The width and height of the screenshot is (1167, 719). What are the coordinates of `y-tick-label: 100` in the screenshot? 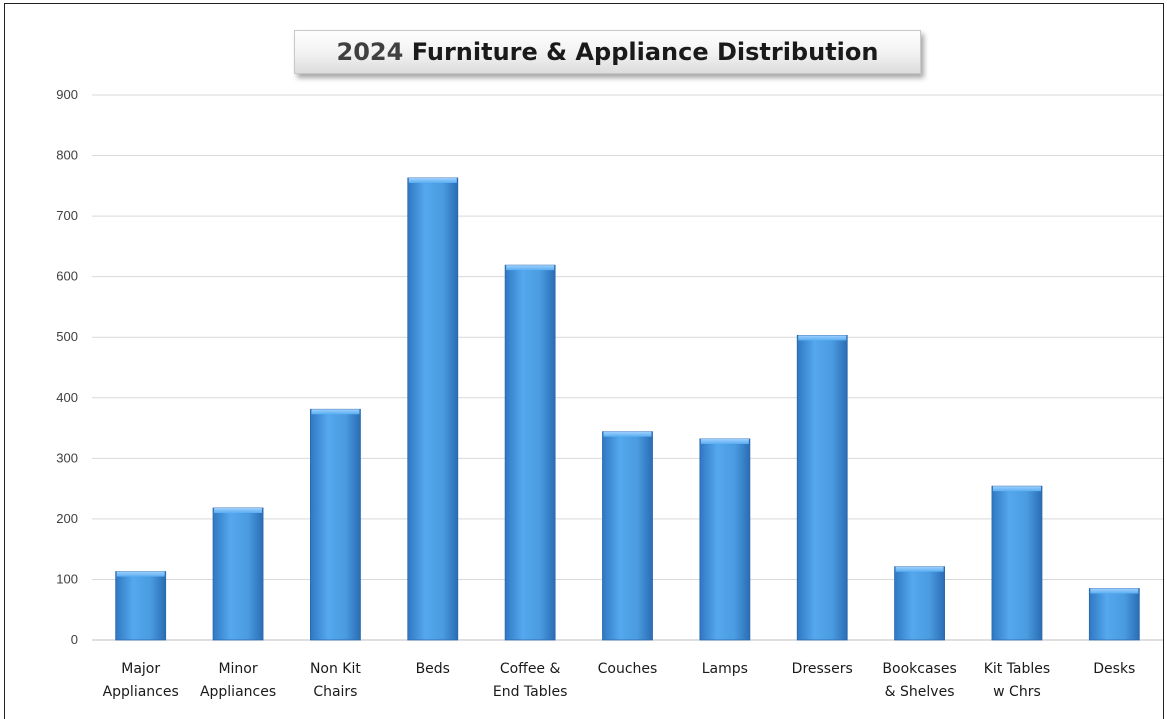 It's located at (67, 578).